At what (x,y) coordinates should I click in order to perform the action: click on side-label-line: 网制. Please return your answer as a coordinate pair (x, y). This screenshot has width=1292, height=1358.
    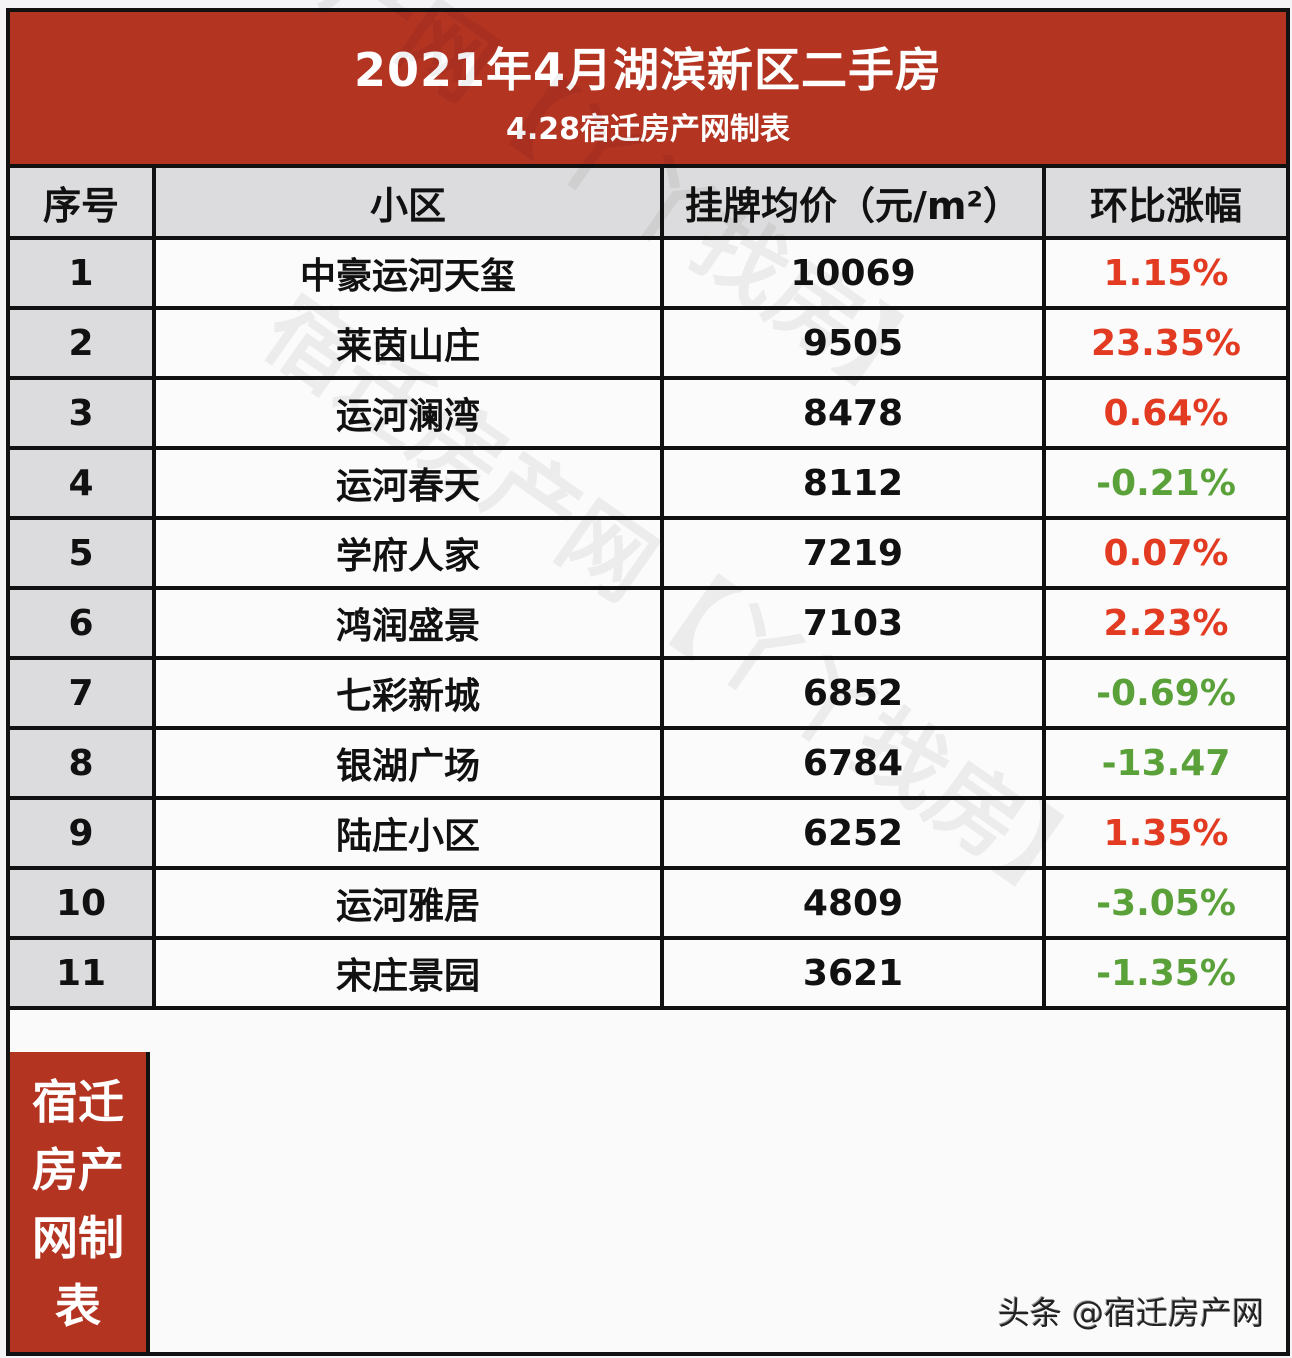
    Looking at the image, I should click on (78, 1238).